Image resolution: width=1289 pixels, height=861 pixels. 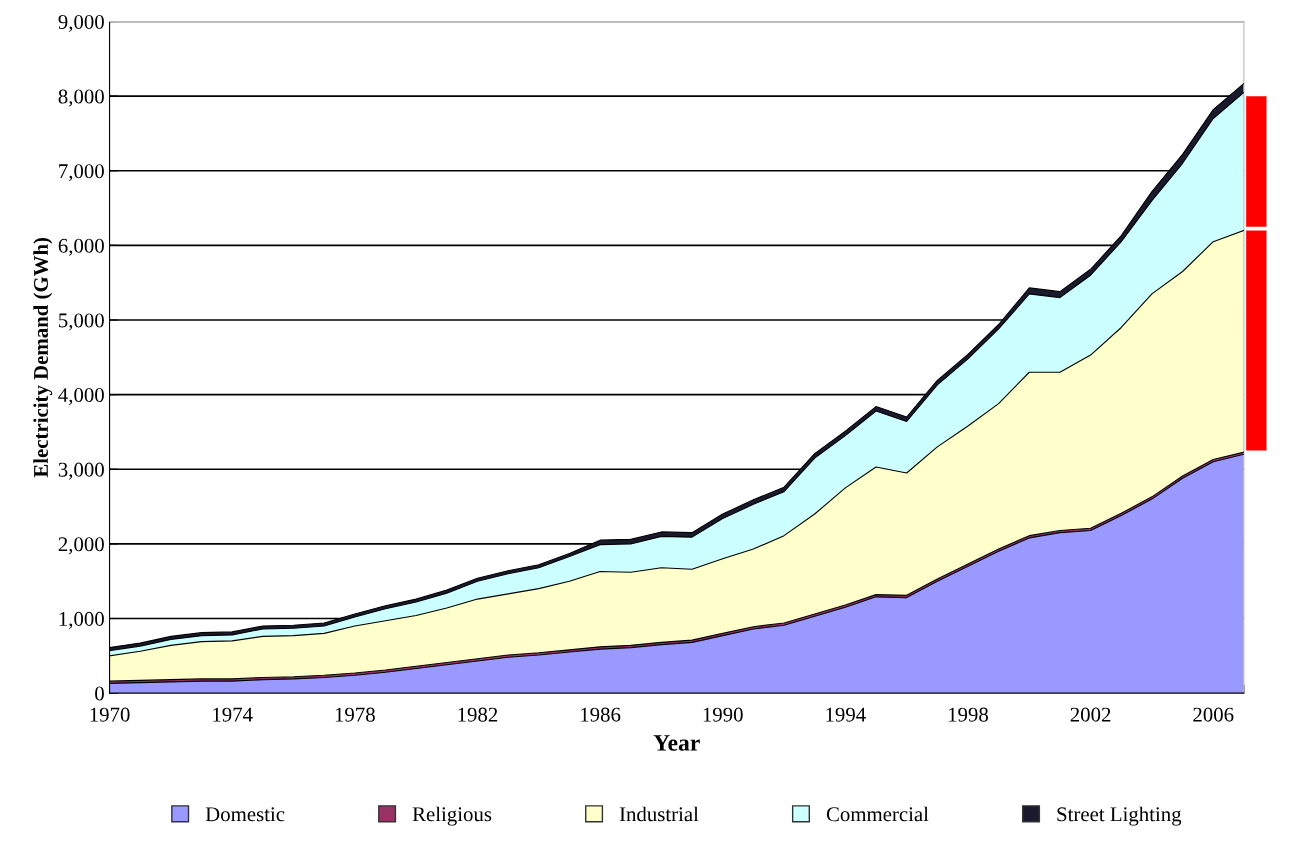 What do you see at coordinates (1090, 714) in the screenshot?
I see `x-tick-label: 2002` at bounding box center [1090, 714].